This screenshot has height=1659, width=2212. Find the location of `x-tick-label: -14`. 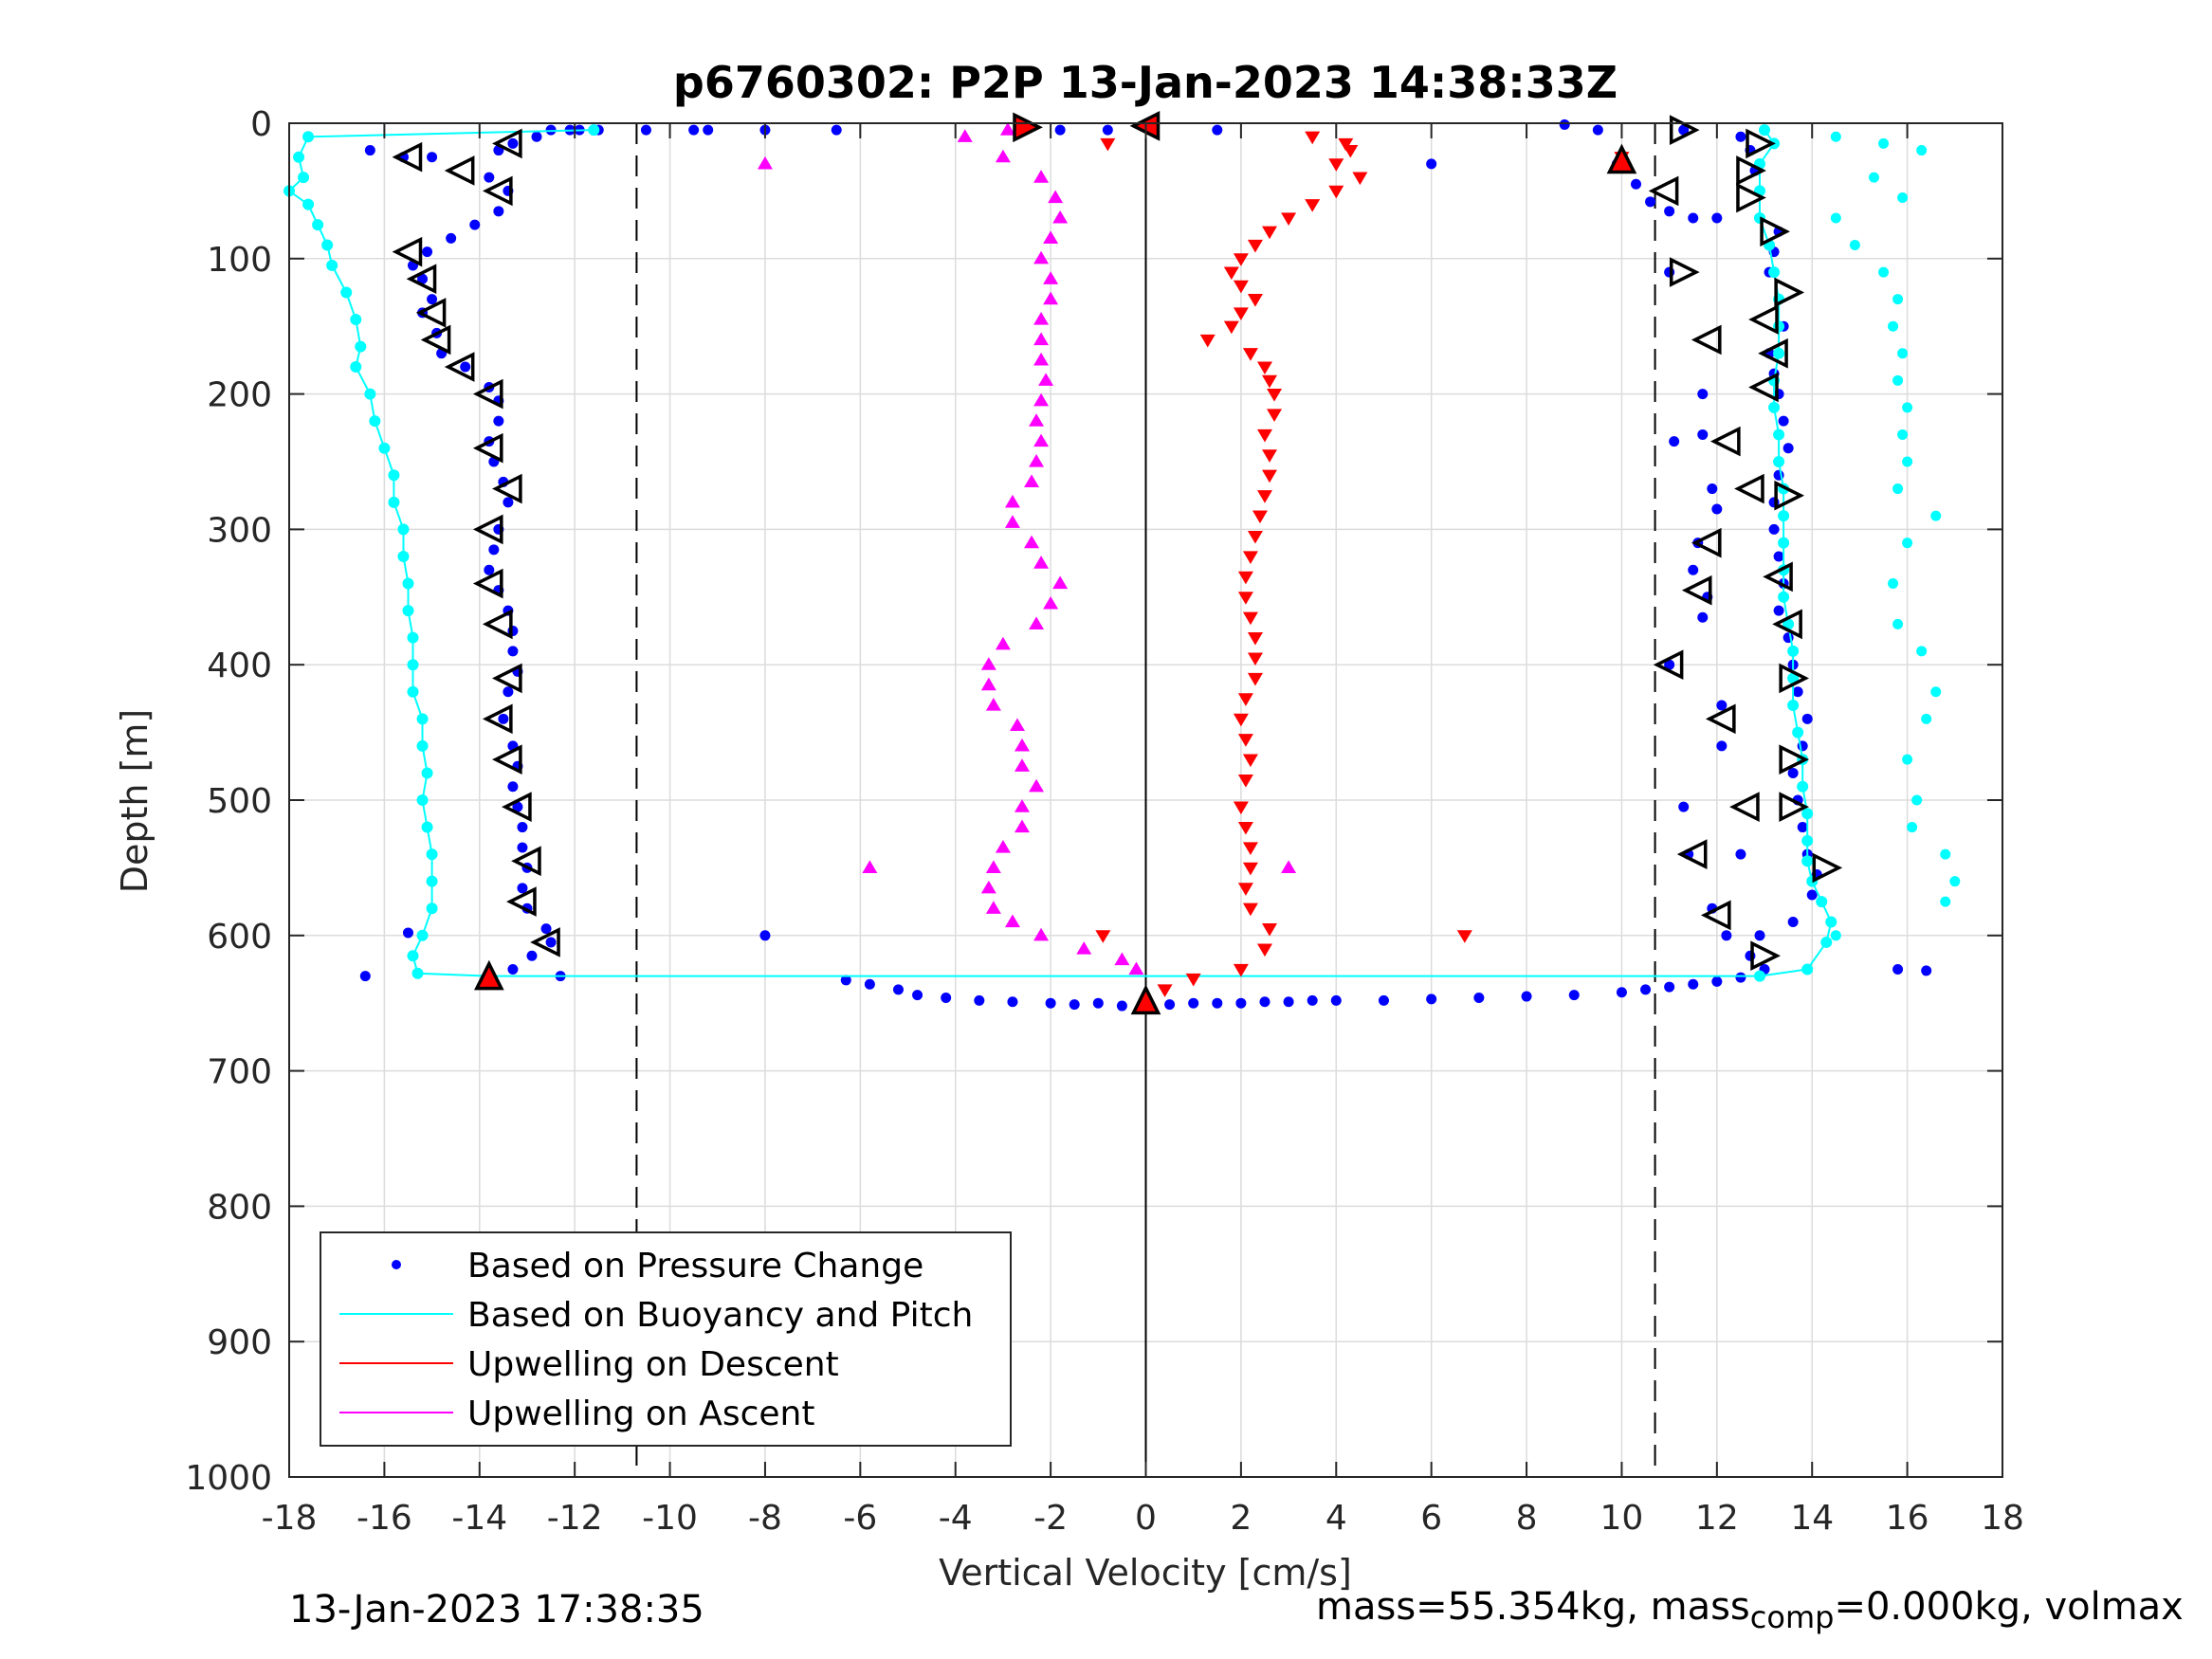

x-tick-label: -14 is located at coordinates (479, 1518).